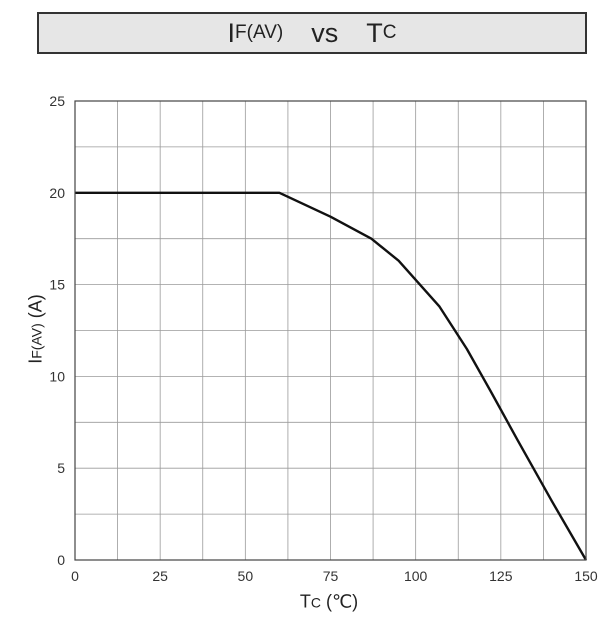 The width and height of the screenshot is (613, 629). Describe the element at coordinates (374, 32) in the screenshot. I see `title-t: T` at that location.